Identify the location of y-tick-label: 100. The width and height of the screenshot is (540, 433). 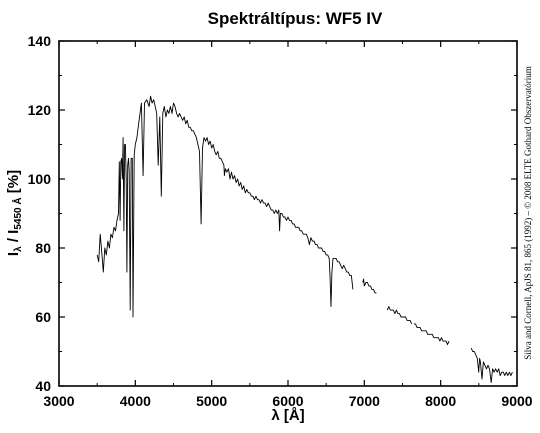
(40, 179).